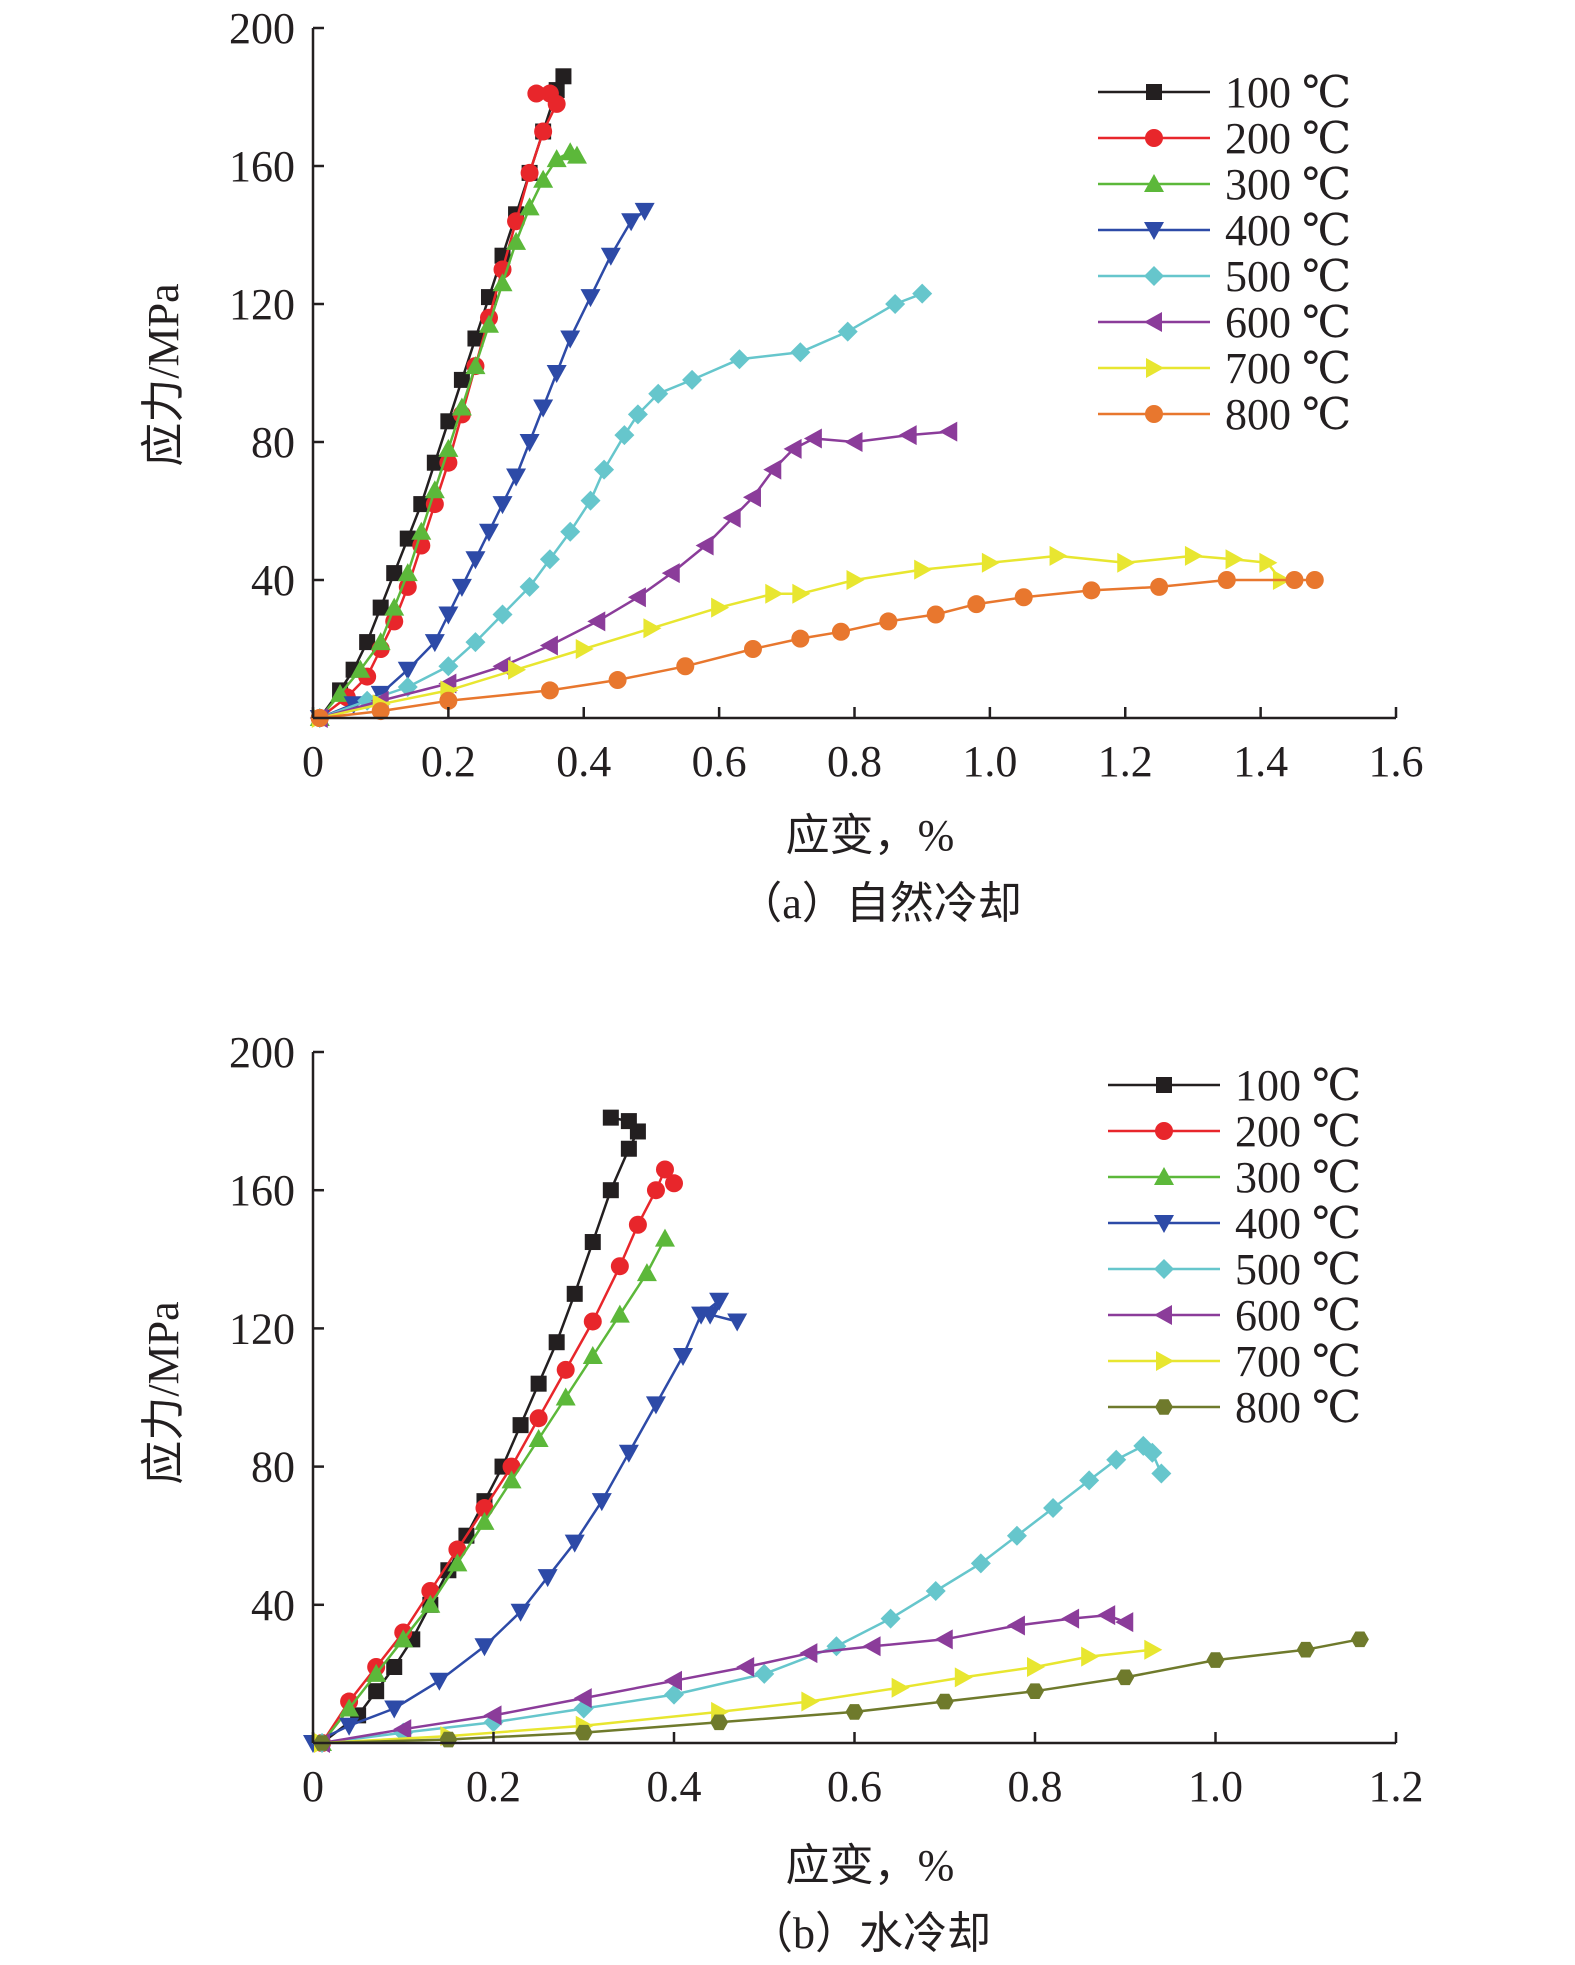  What do you see at coordinates (163, 374) in the screenshot?
I see `y-axis-title: 应力/MPa` at bounding box center [163, 374].